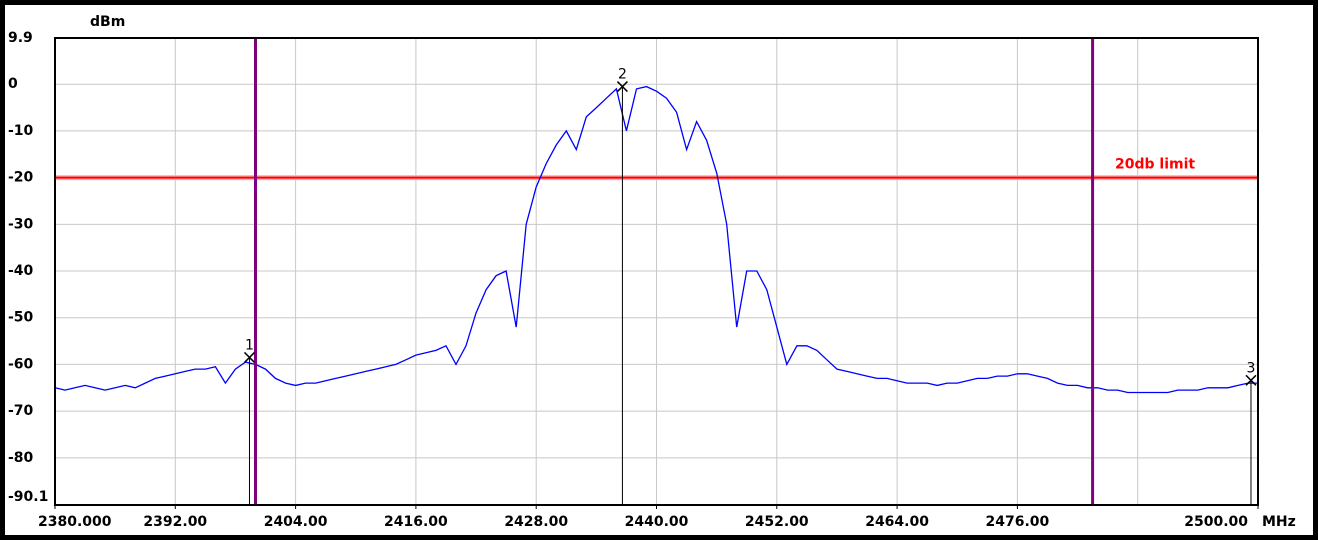 This screenshot has width=1318, height=540. What do you see at coordinates (296, 522) in the screenshot?
I see `x-tick-label: 2404.00` at bounding box center [296, 522].